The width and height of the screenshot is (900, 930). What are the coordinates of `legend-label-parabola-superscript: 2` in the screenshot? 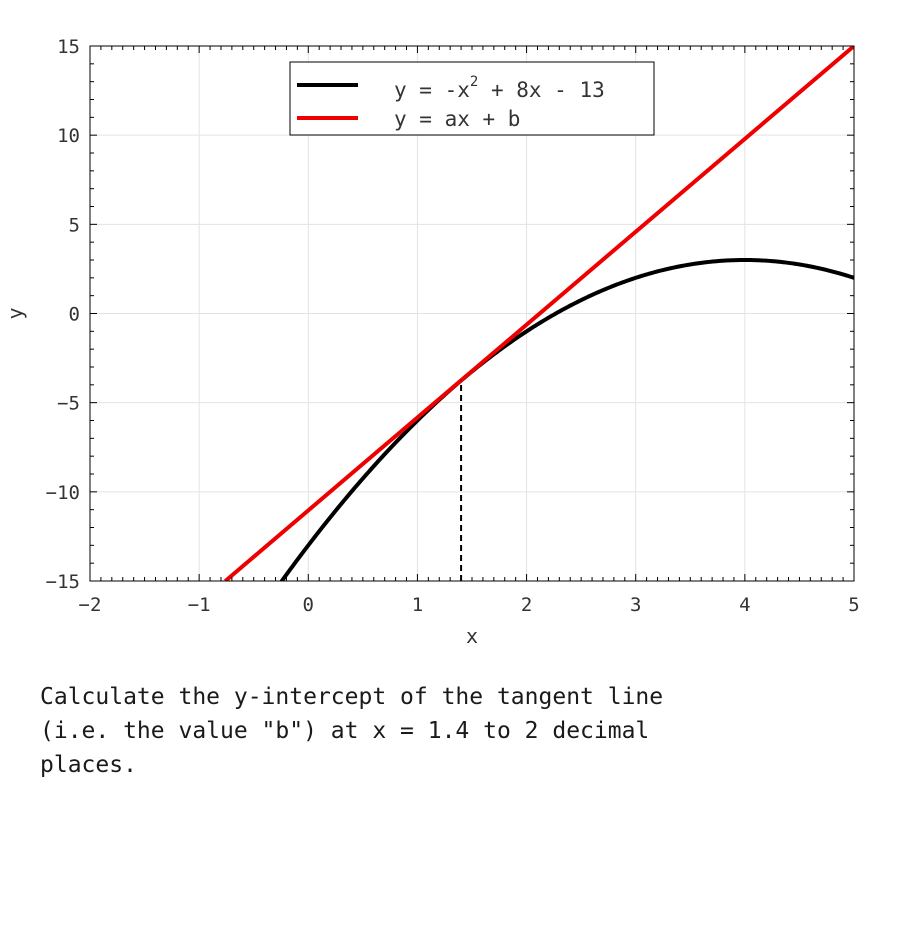 It's located at (474, 82).